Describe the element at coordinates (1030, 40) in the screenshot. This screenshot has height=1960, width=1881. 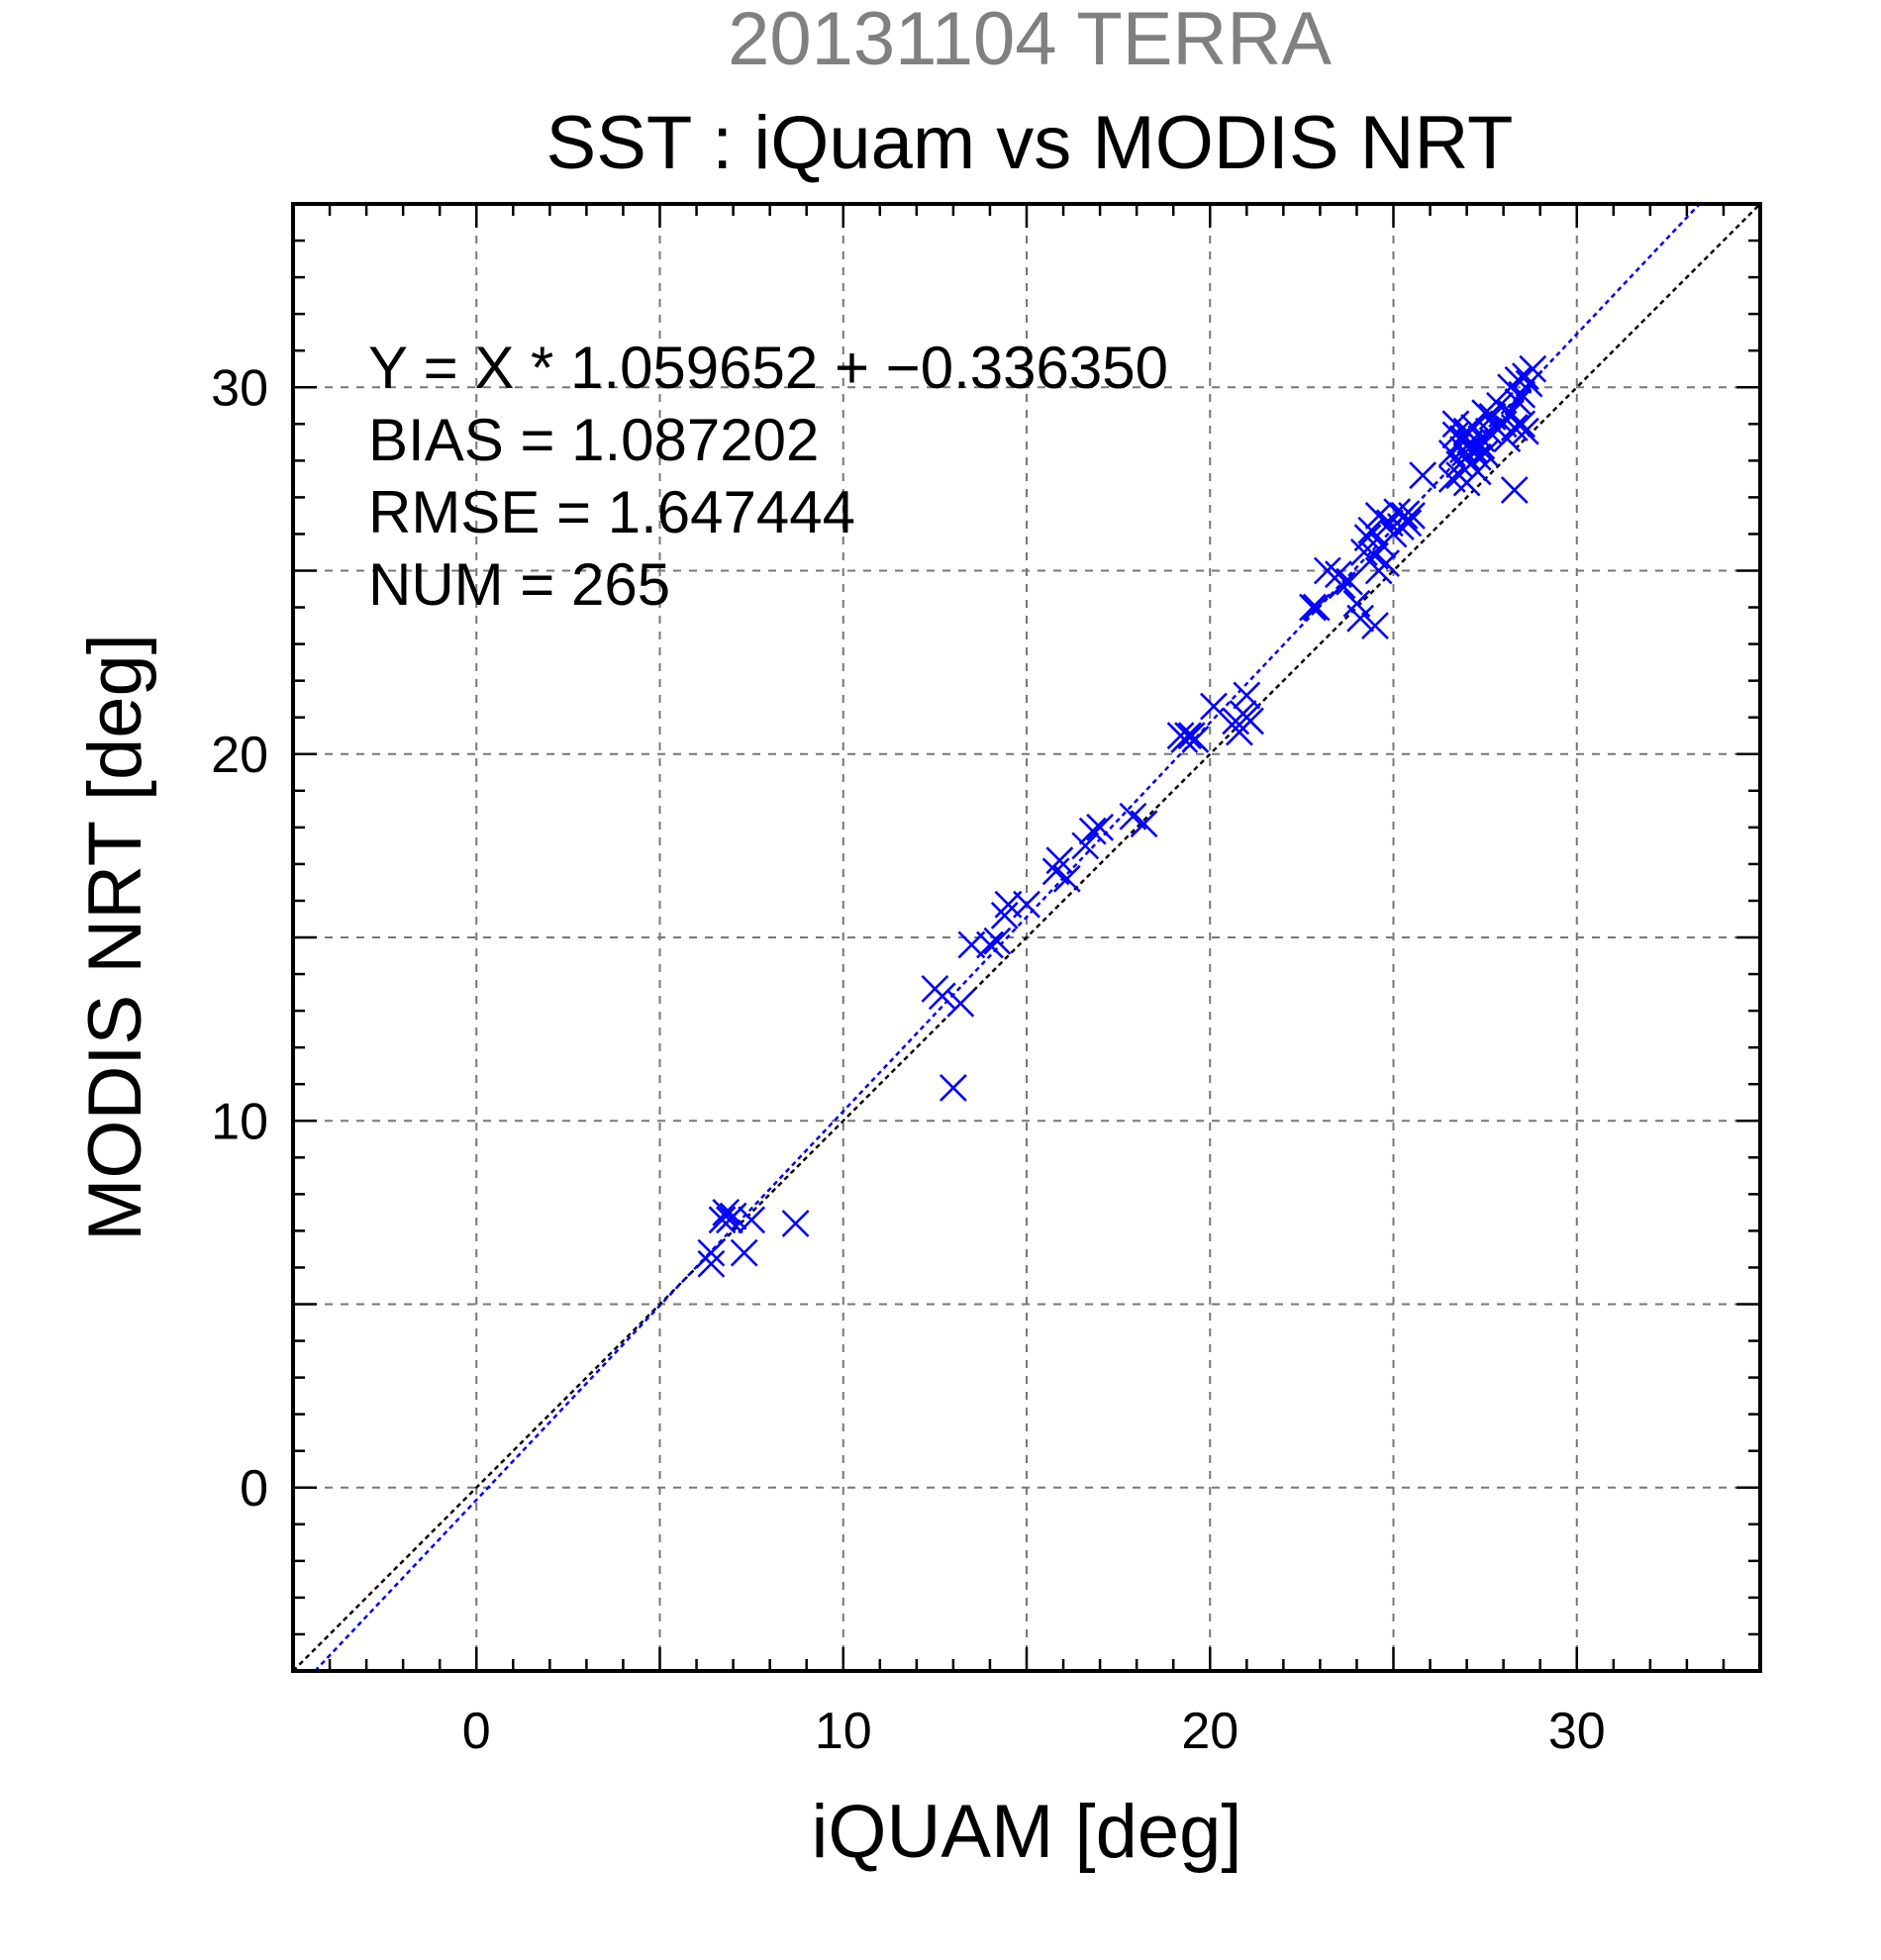
I see `chart-supertitle: 20131104 TERRA` at that location.